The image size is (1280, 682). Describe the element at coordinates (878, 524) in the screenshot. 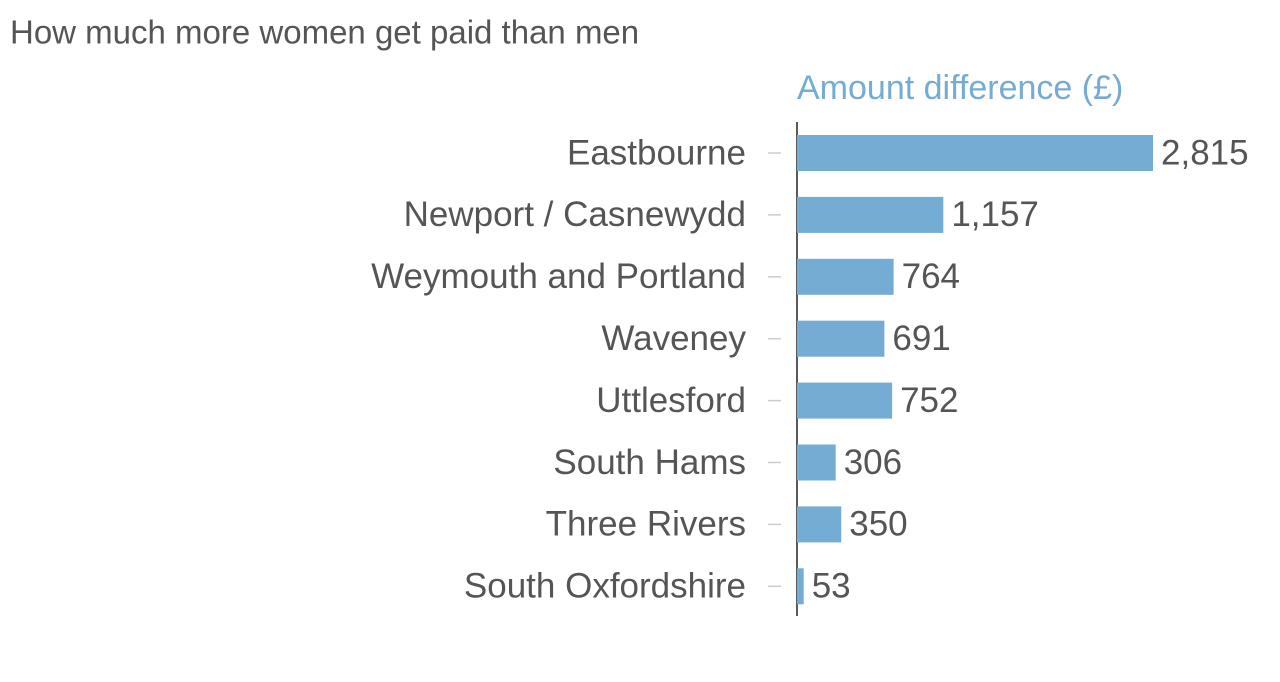

I see `value-label: 350` at that location.